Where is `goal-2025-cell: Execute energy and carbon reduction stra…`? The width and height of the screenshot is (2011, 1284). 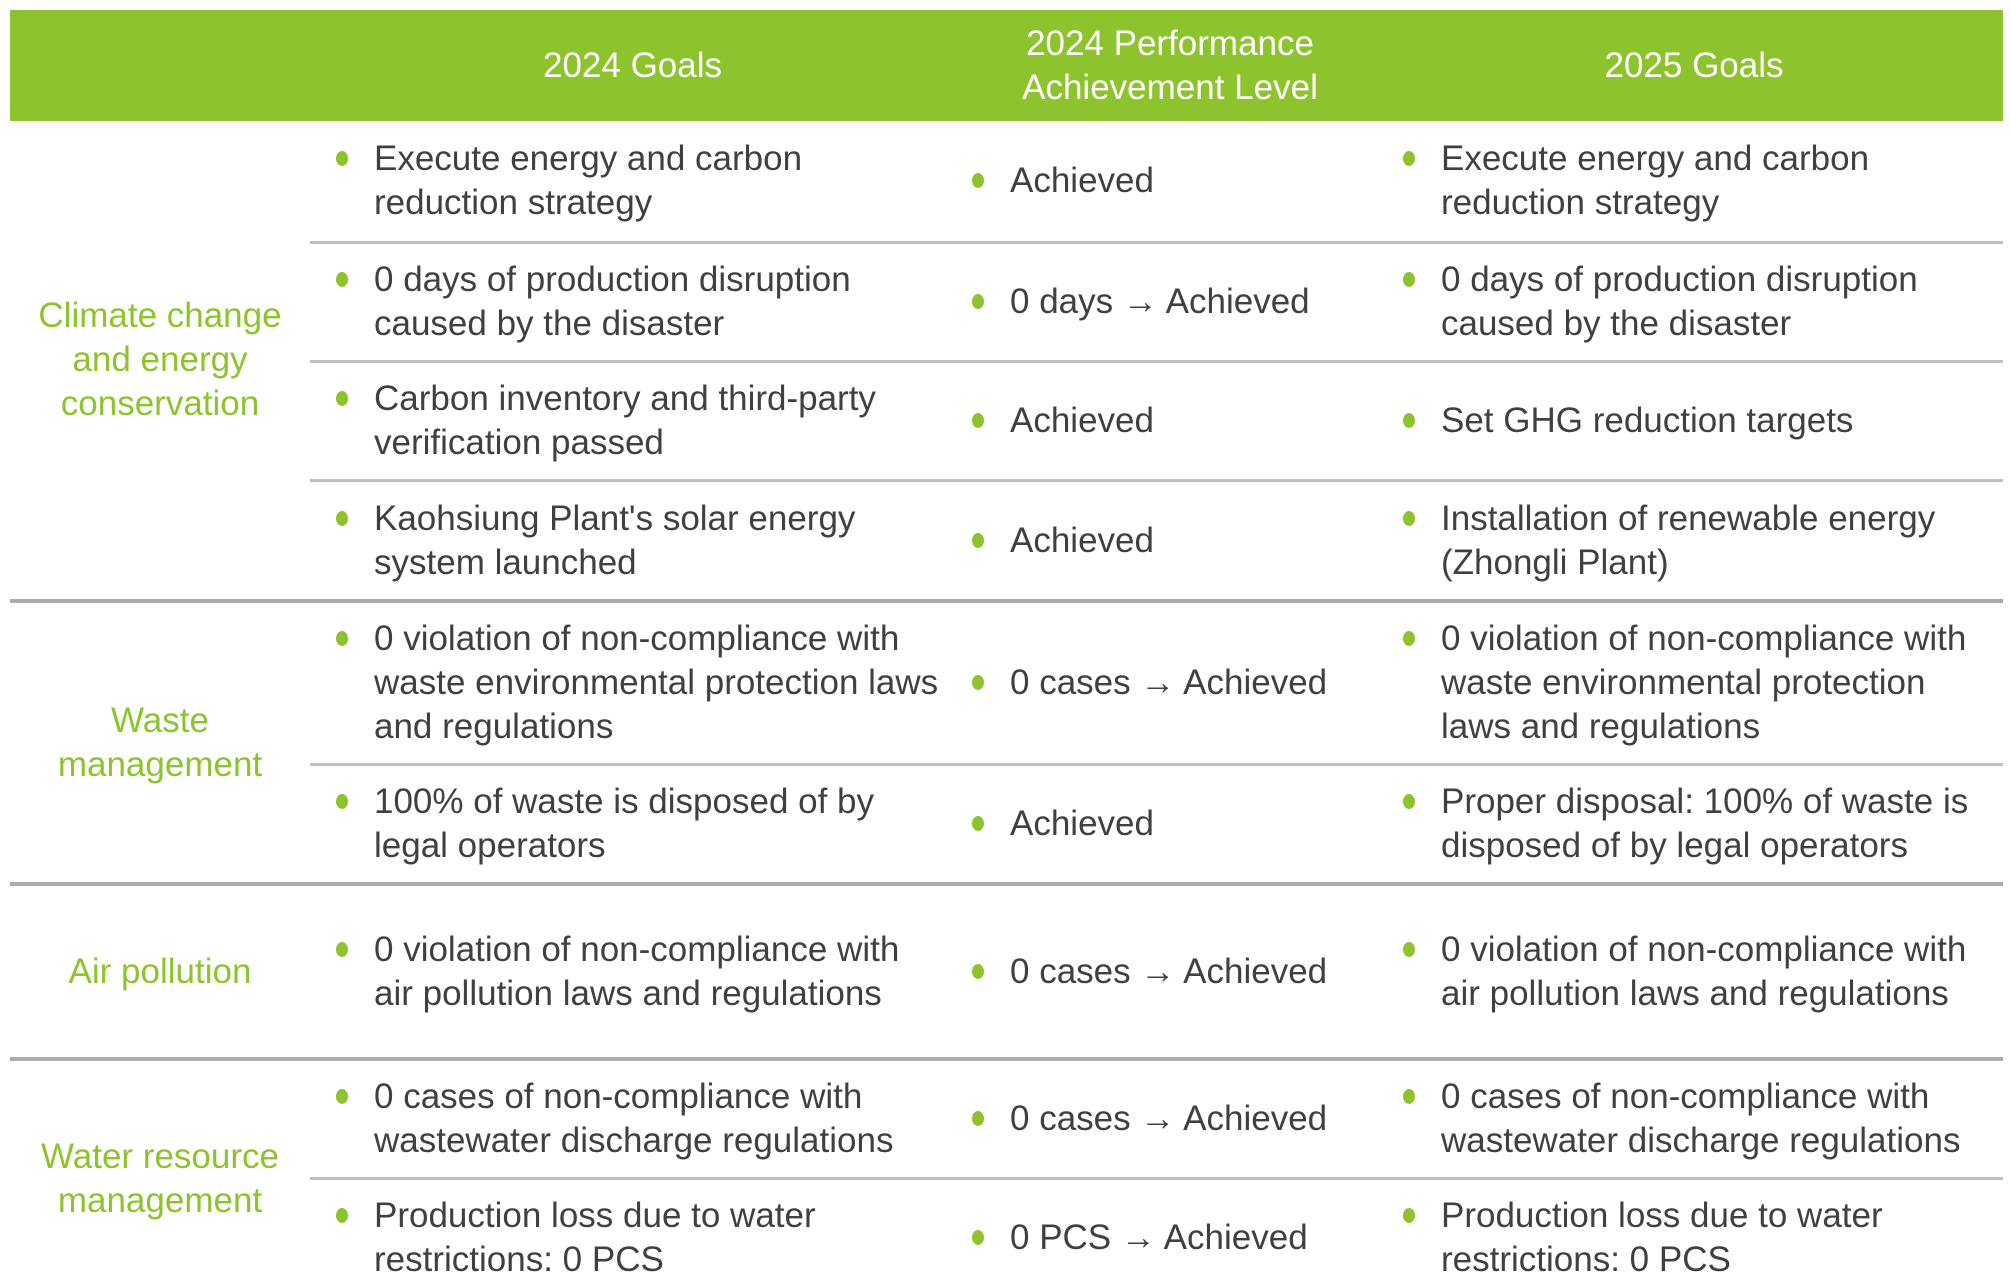 goal-2025-cell: Execute energy and carbon reduction stra… is located at coordinates (1694, 181).